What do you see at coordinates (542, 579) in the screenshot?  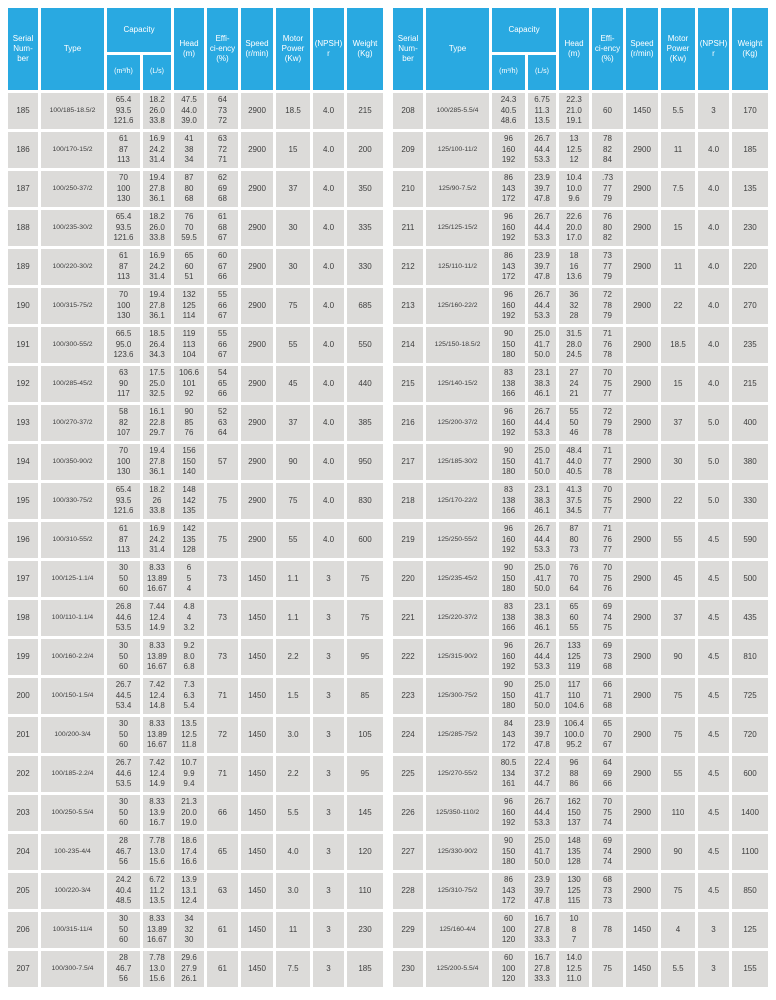 I see `capacity-ls-cell: 25.0 .41.7 50.0` at bounding box center [542, 579].